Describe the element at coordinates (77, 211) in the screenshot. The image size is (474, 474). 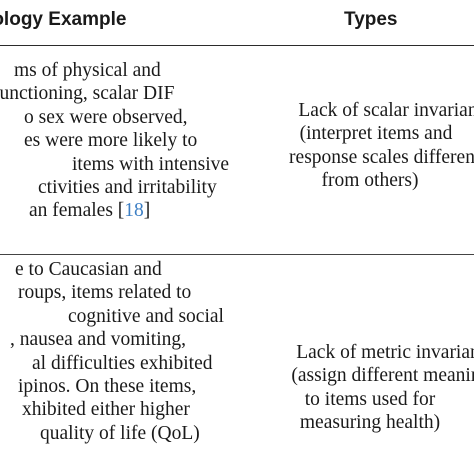
I see `row1-example-text: an females [` at that location.